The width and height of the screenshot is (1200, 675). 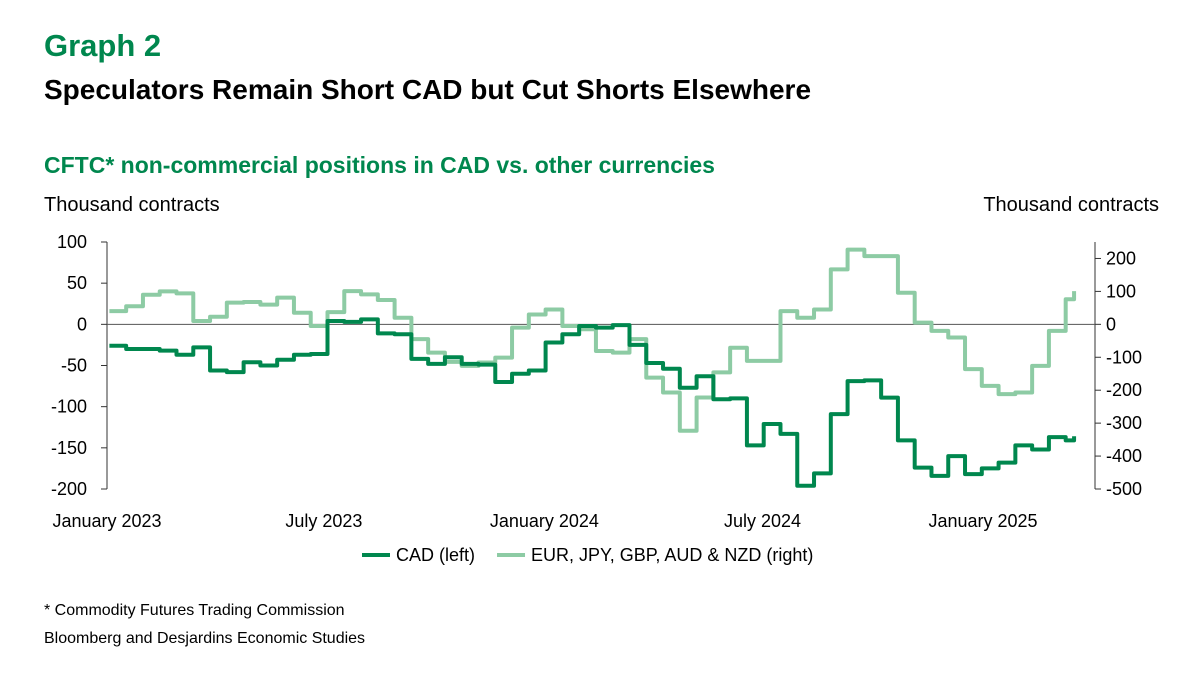 What do you see at coordinates (672, 555) in the screenshot?
I see `legend-label: EUR, JPY, GBP, AUD & NZD (right)` at bounding box center [672, 555].